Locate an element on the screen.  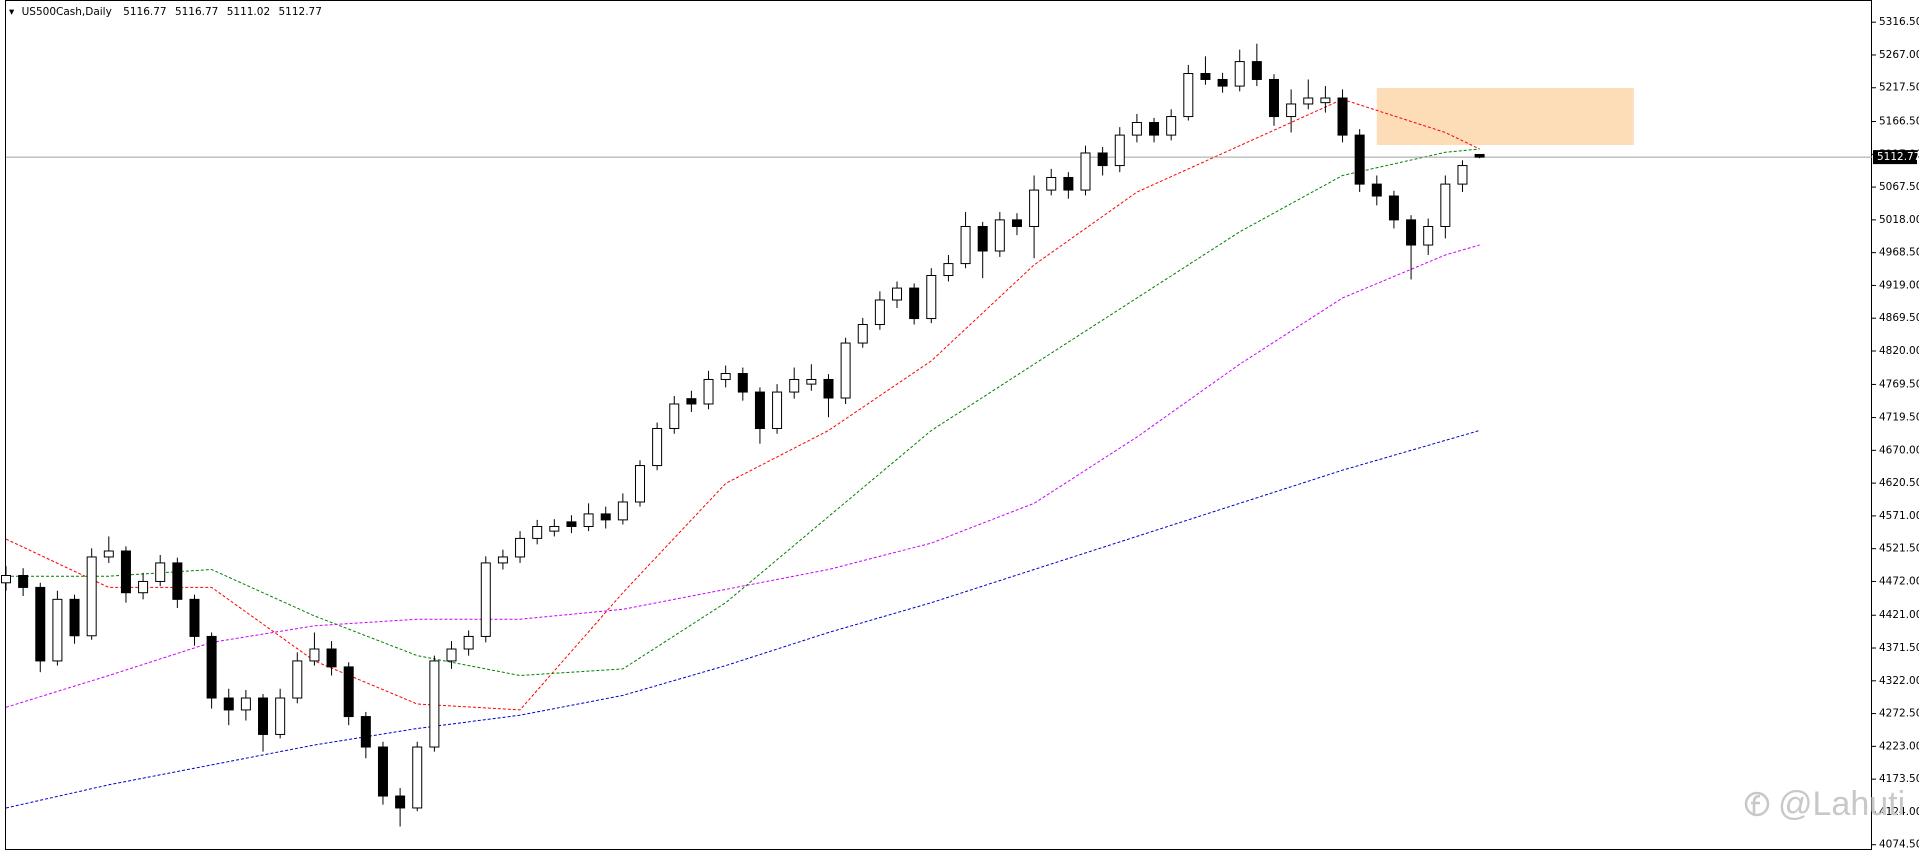
y-tick-label: 4670.00 is located at coordinates (1899, 450).